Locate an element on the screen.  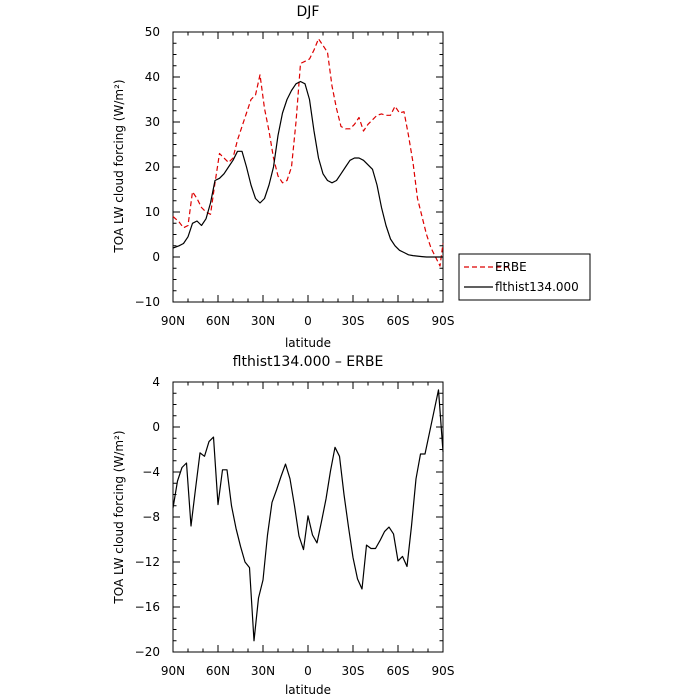
bottom-chart-title: flthist134.000 – ERBE is located at coordinates (308, 362).